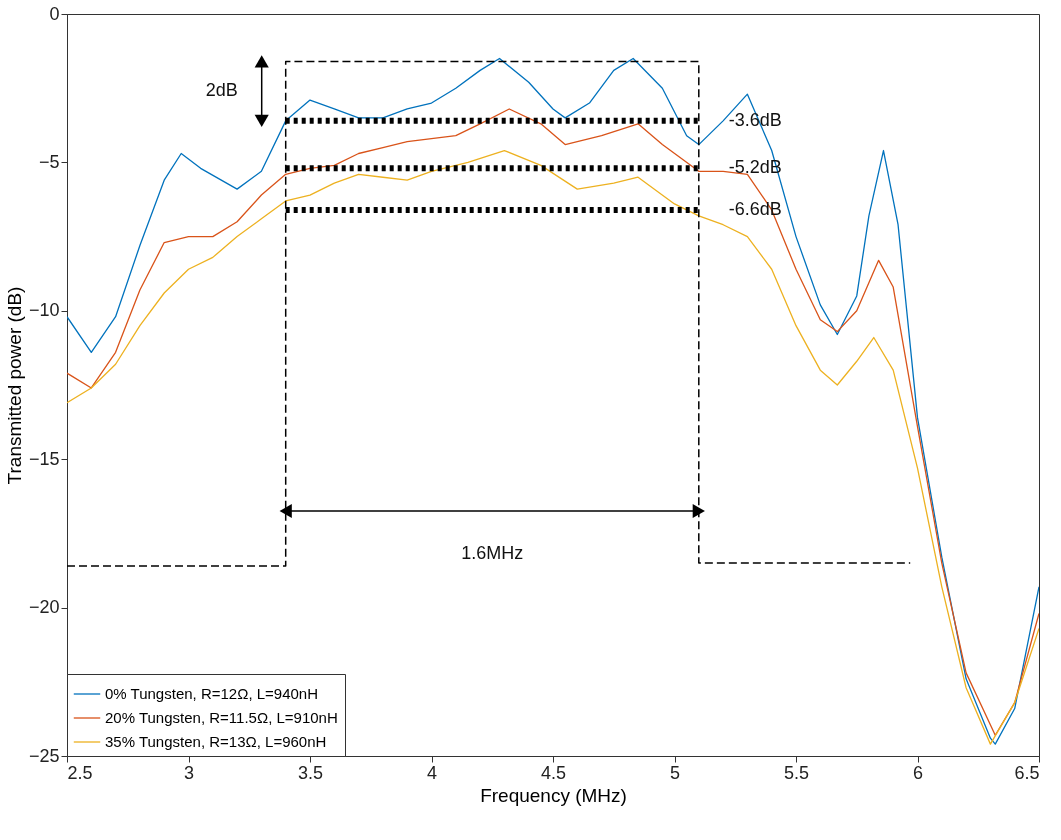  Describe the element at coordinates (310, 772) in the screenshot. I see `x-tick-label: 3.5` at that location.